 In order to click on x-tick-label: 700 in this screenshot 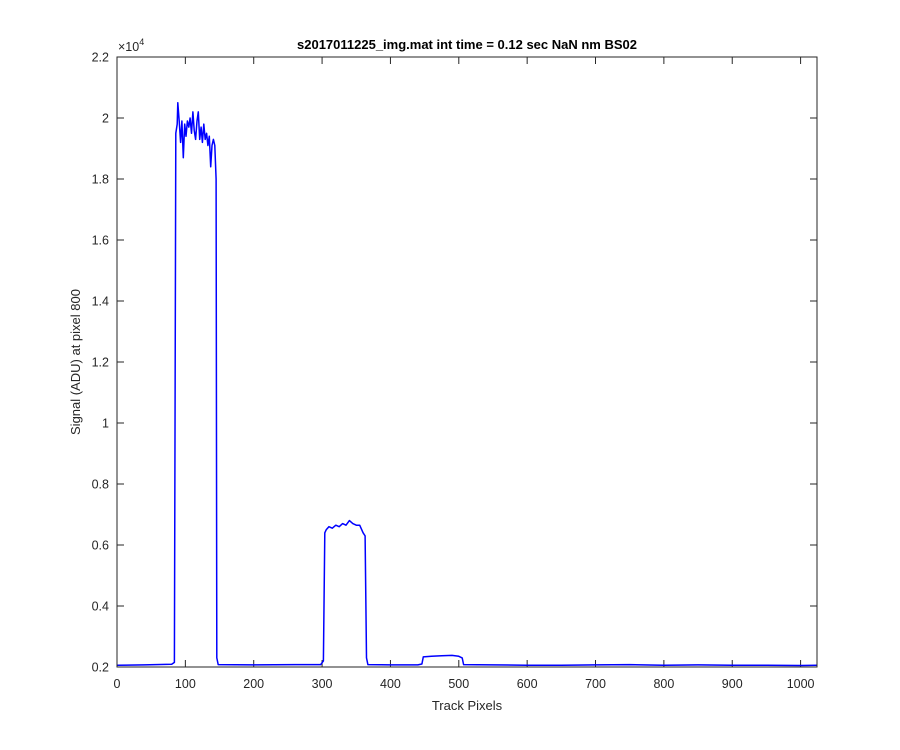, I will do `click(595, 684)`.